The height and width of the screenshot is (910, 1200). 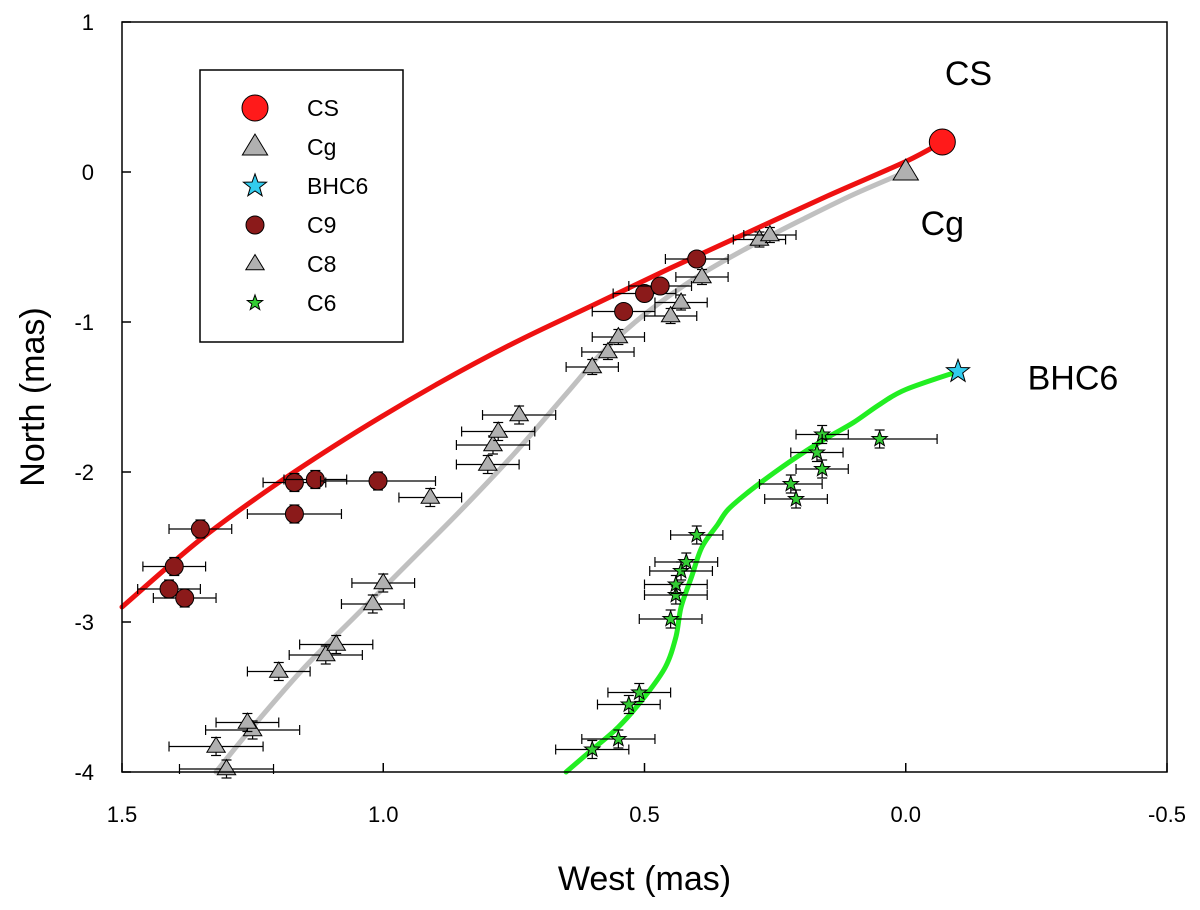 What do you see at coordinates (644, 879) in the screenshot?
I see `x-axis-label: West (mas)` at bounding box center [644, 879].